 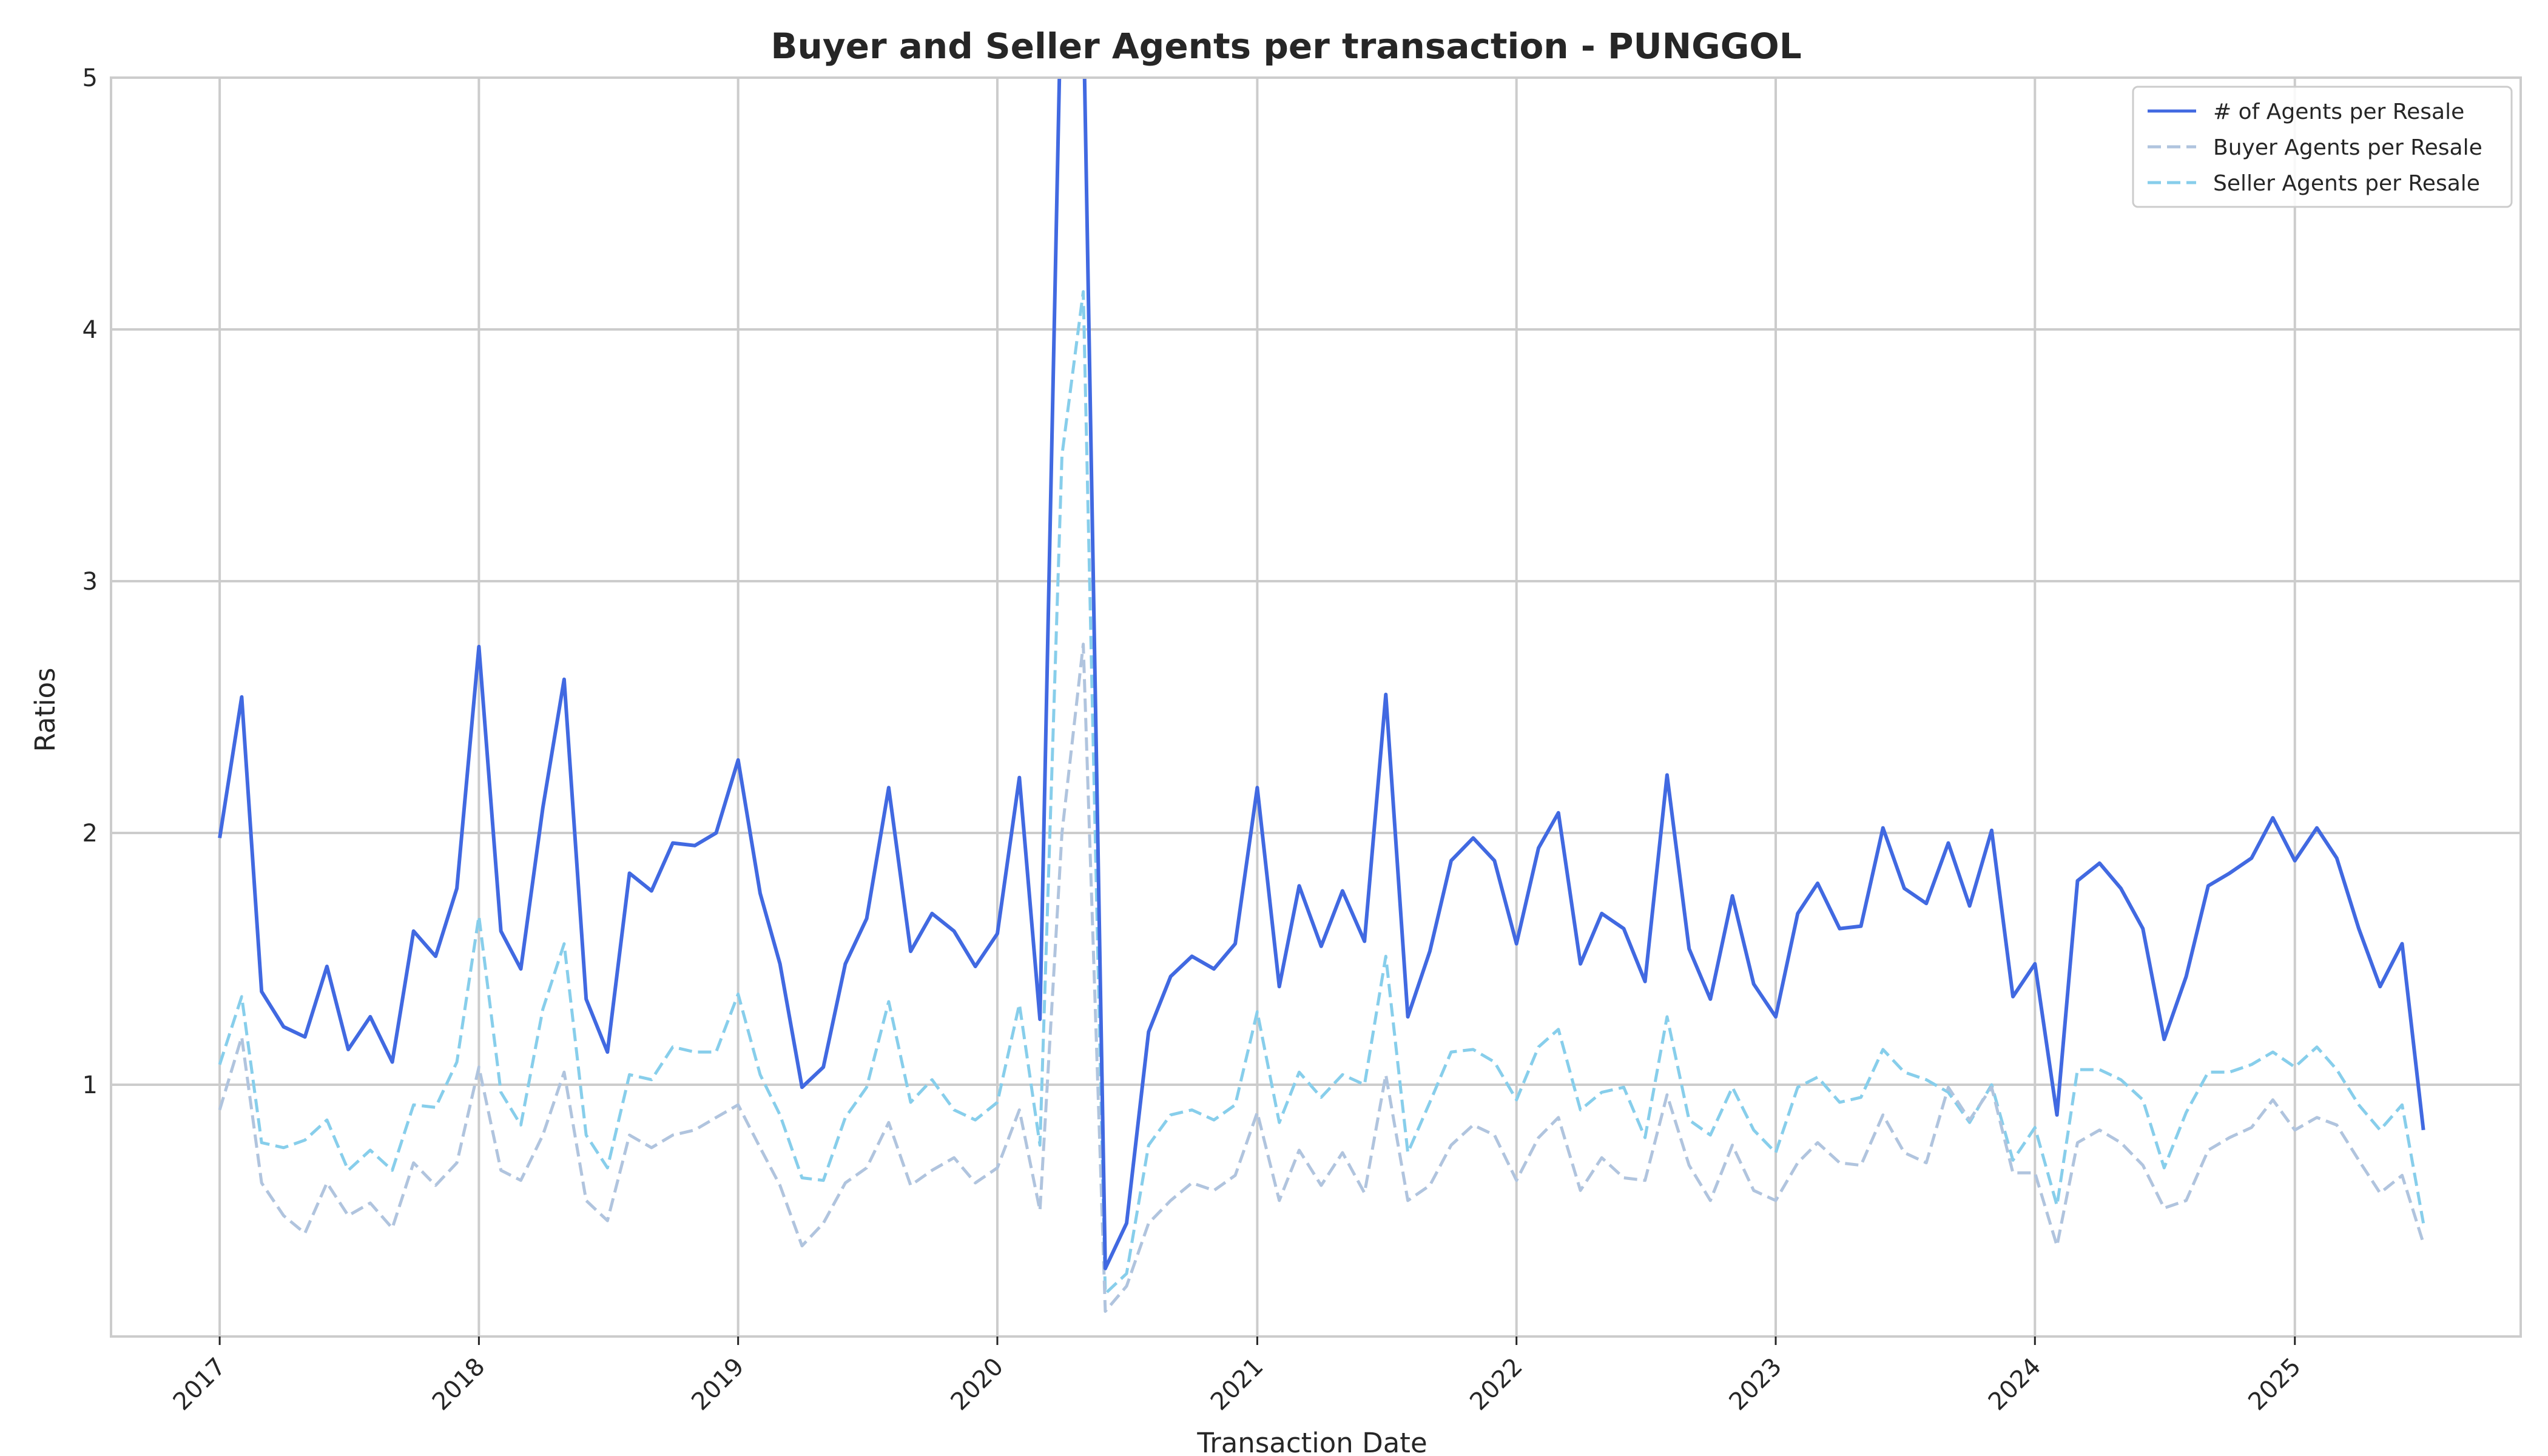 I want to click on y-tick-labels: 1 2 3 4 5, so click(x=90, y=581).